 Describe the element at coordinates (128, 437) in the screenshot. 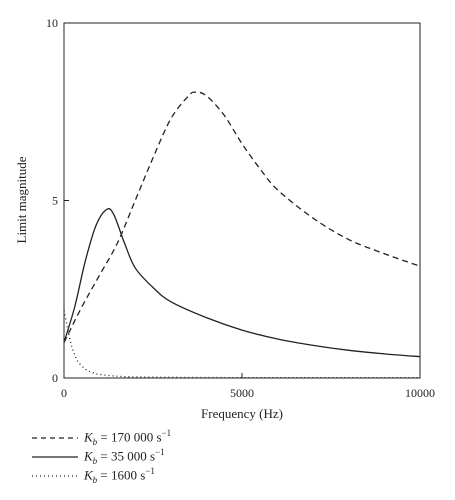

I see `legend-label: Kb = 170 000 s−1` at that location.